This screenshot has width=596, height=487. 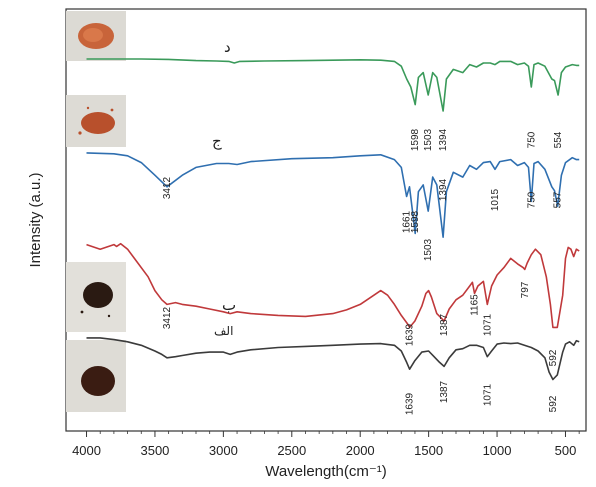 I want to click on series-label-a: الف, so click(x=223, y=331).